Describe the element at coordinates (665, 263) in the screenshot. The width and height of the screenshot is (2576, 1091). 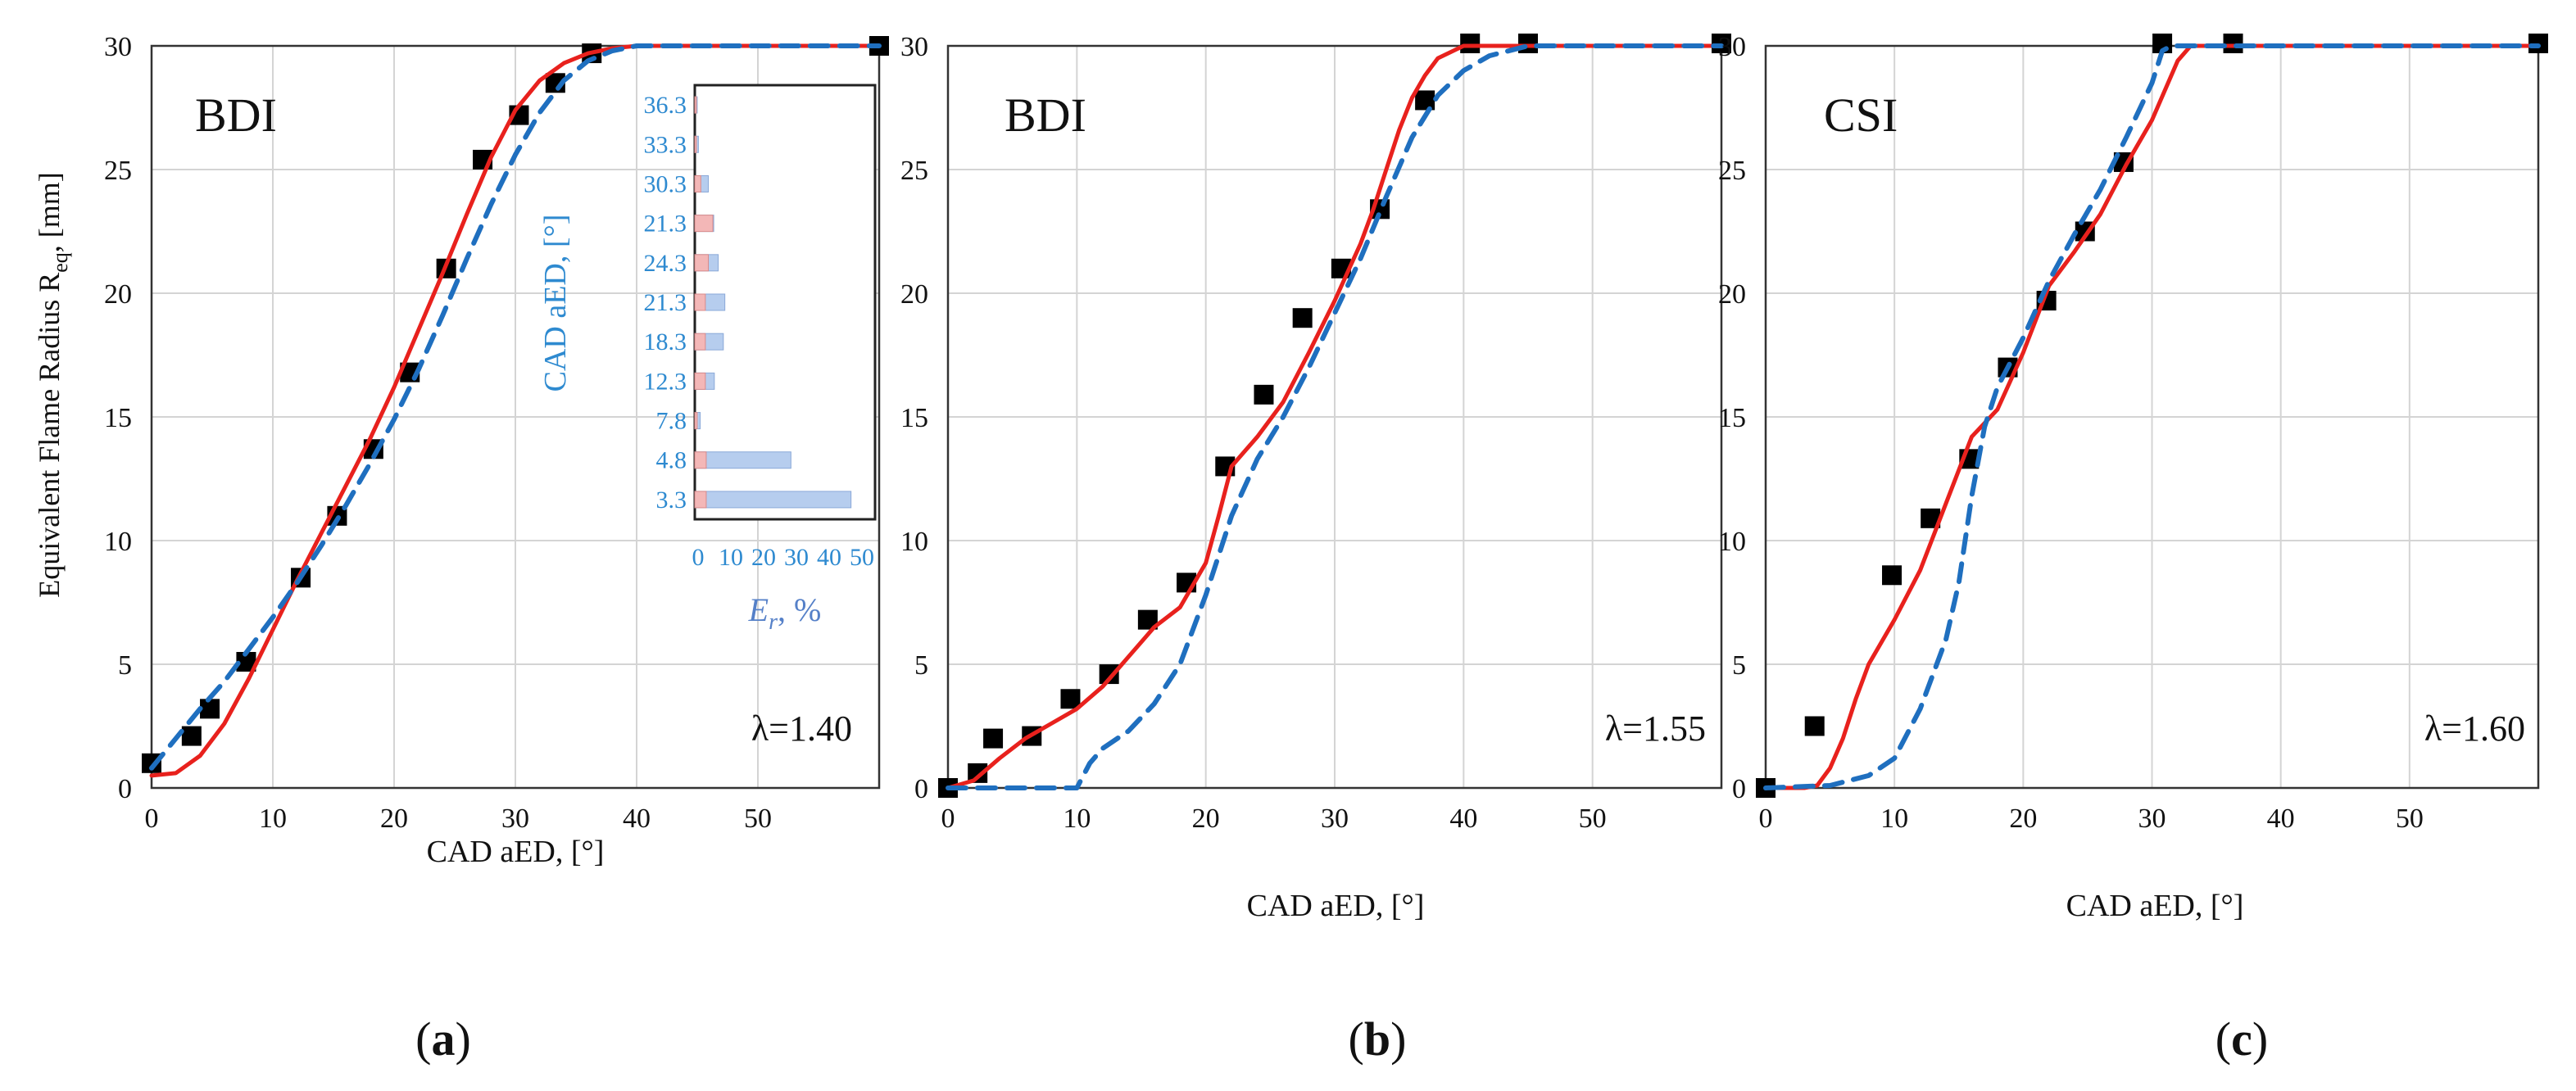
I see `inset-category-label-4: 24.3` at that location.